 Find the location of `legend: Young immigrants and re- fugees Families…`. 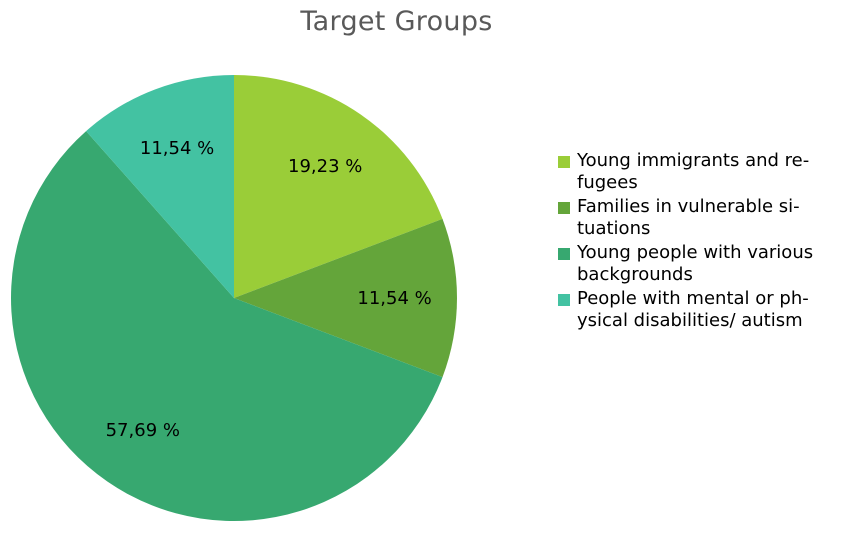

legend: Young immigrants and re- fugees Families… is located at coordinates (703, 242).